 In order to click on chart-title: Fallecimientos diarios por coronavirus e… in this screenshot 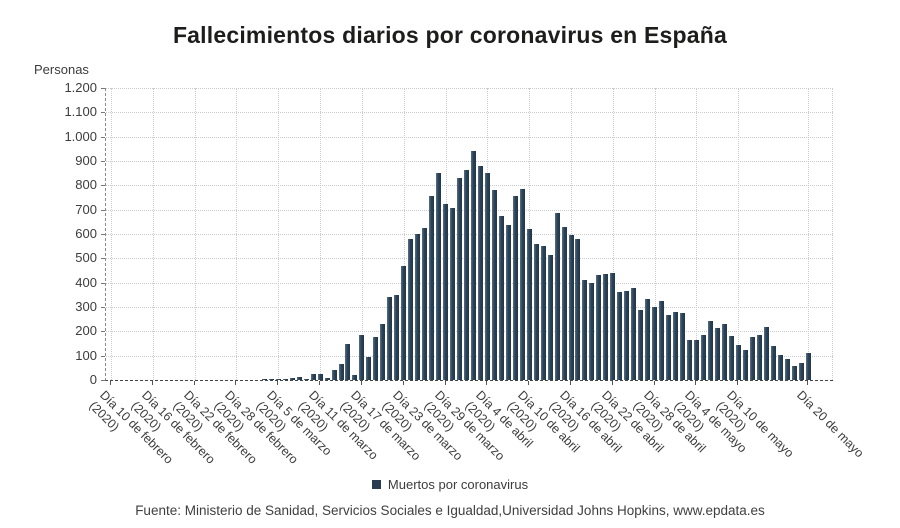, I will do `click(450, 35)`.